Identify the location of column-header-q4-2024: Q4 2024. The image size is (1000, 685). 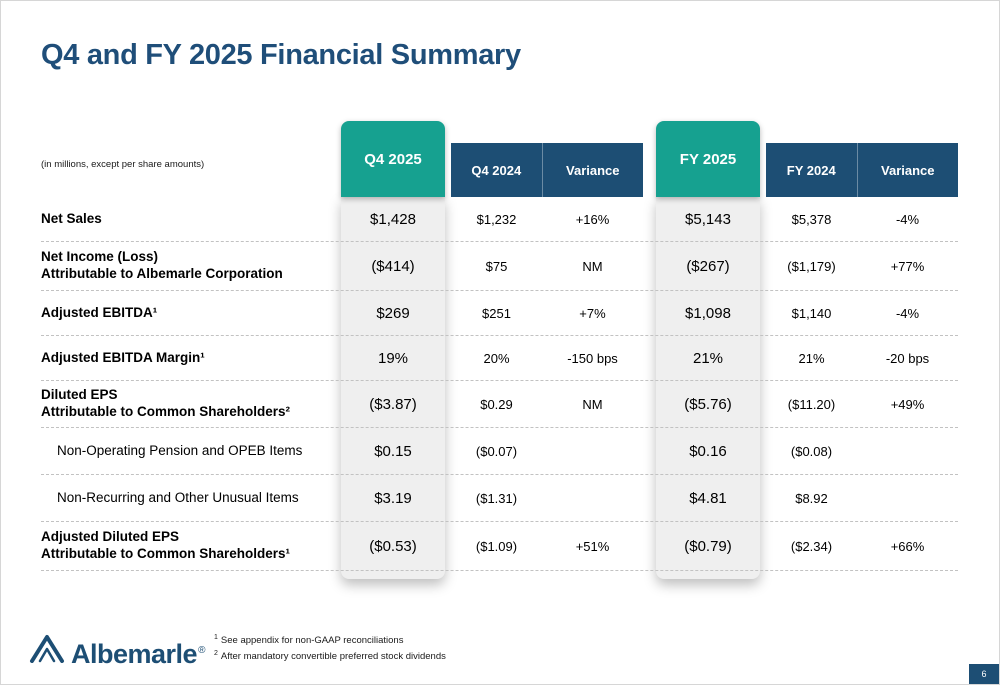
(496, 170).